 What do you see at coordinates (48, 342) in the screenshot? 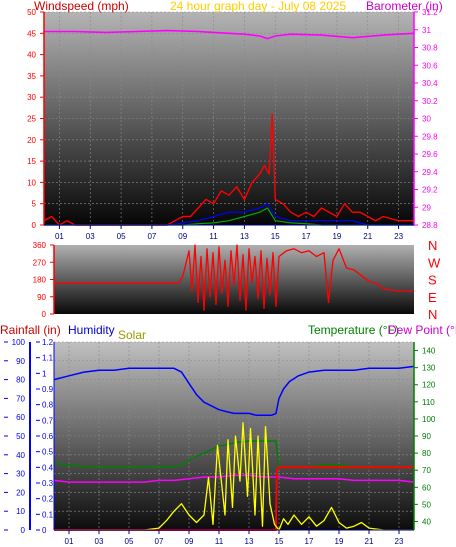
I see `rain-tick-label: 1.2` at bounding box center [48, 342].